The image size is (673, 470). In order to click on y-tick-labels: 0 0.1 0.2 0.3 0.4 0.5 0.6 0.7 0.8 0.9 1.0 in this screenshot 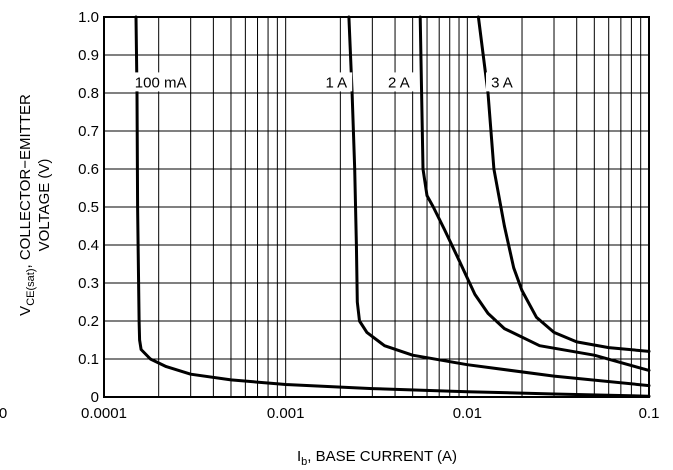, I will do `click(88, 207)`.